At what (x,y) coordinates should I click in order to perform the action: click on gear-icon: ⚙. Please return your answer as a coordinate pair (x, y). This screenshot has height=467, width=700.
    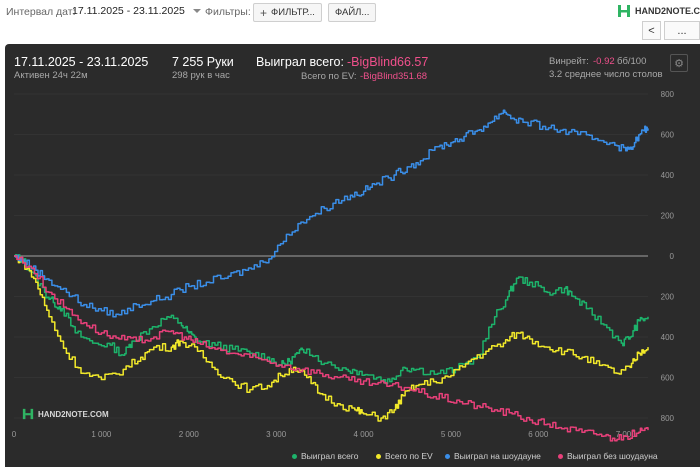
    Looking at the image, I should click on (679, 63).